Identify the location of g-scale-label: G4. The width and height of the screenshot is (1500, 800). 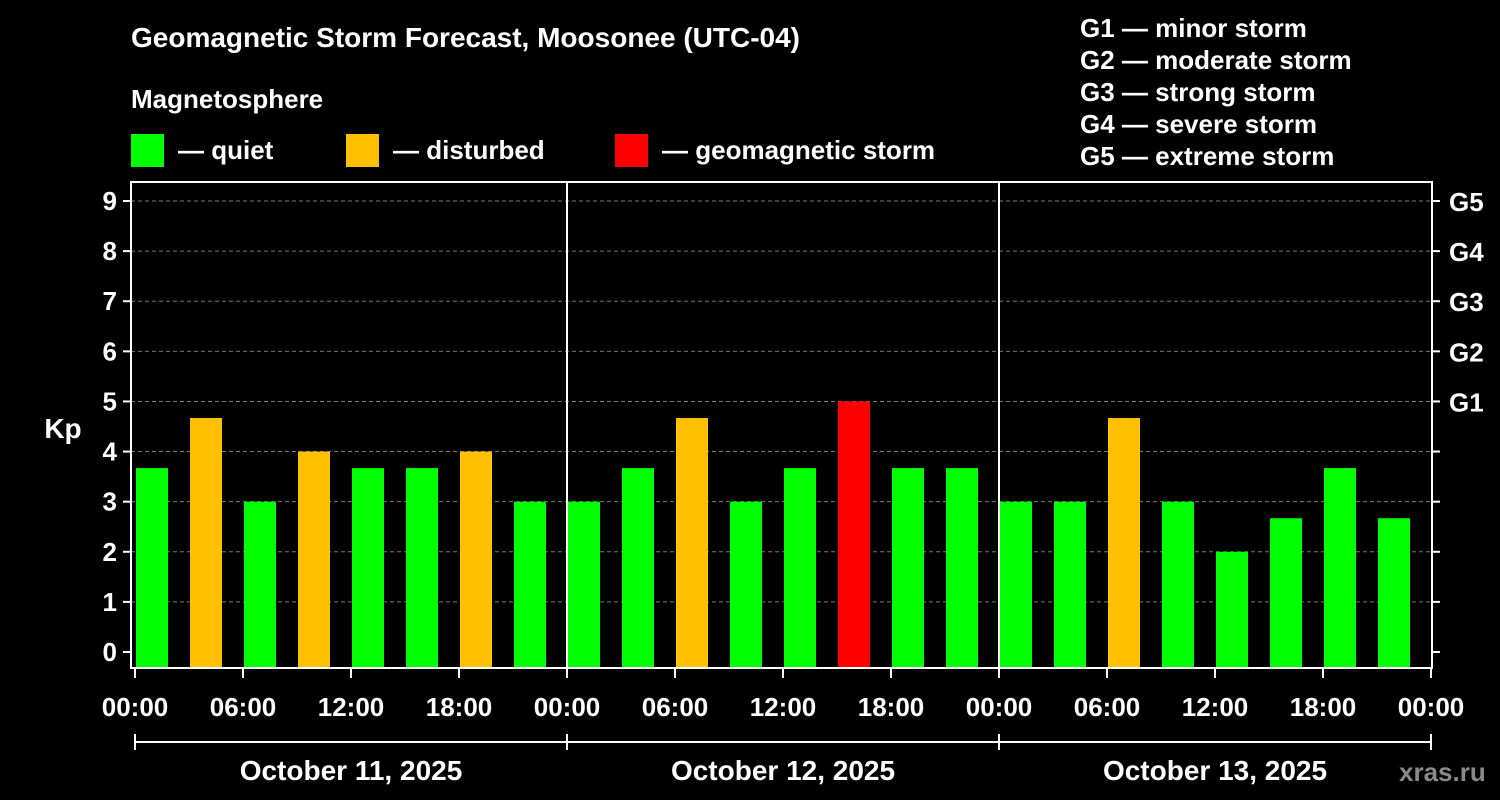
(1466, 252).